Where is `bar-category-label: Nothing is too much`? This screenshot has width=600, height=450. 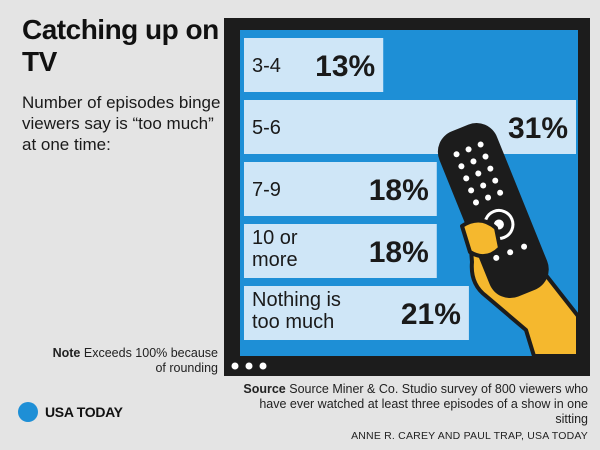 bar-category-label: Nothing is too much is located at coordinates (296, 311).